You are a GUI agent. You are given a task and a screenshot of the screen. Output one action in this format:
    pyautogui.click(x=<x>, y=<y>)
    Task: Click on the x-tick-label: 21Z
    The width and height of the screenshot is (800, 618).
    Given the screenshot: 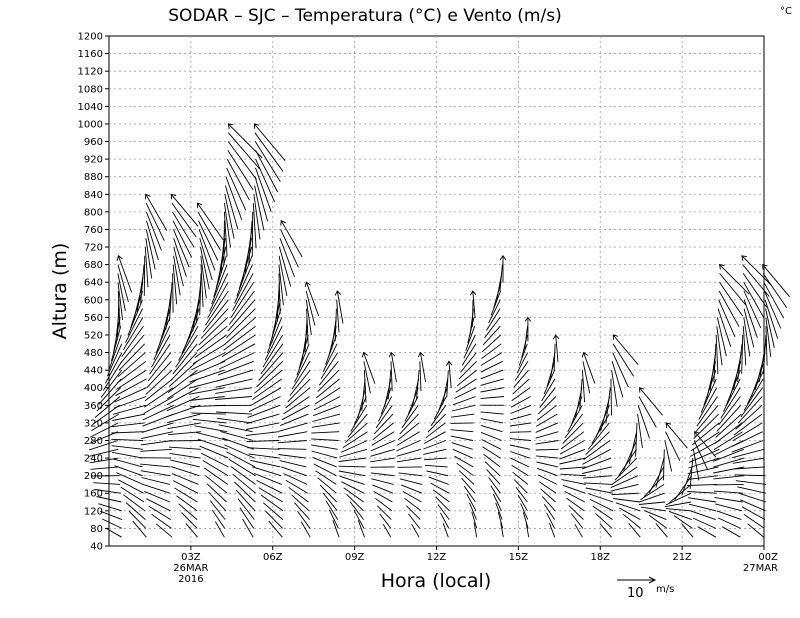 What is the action you would take?
    pyautogui.click(x=682, y=557)
    